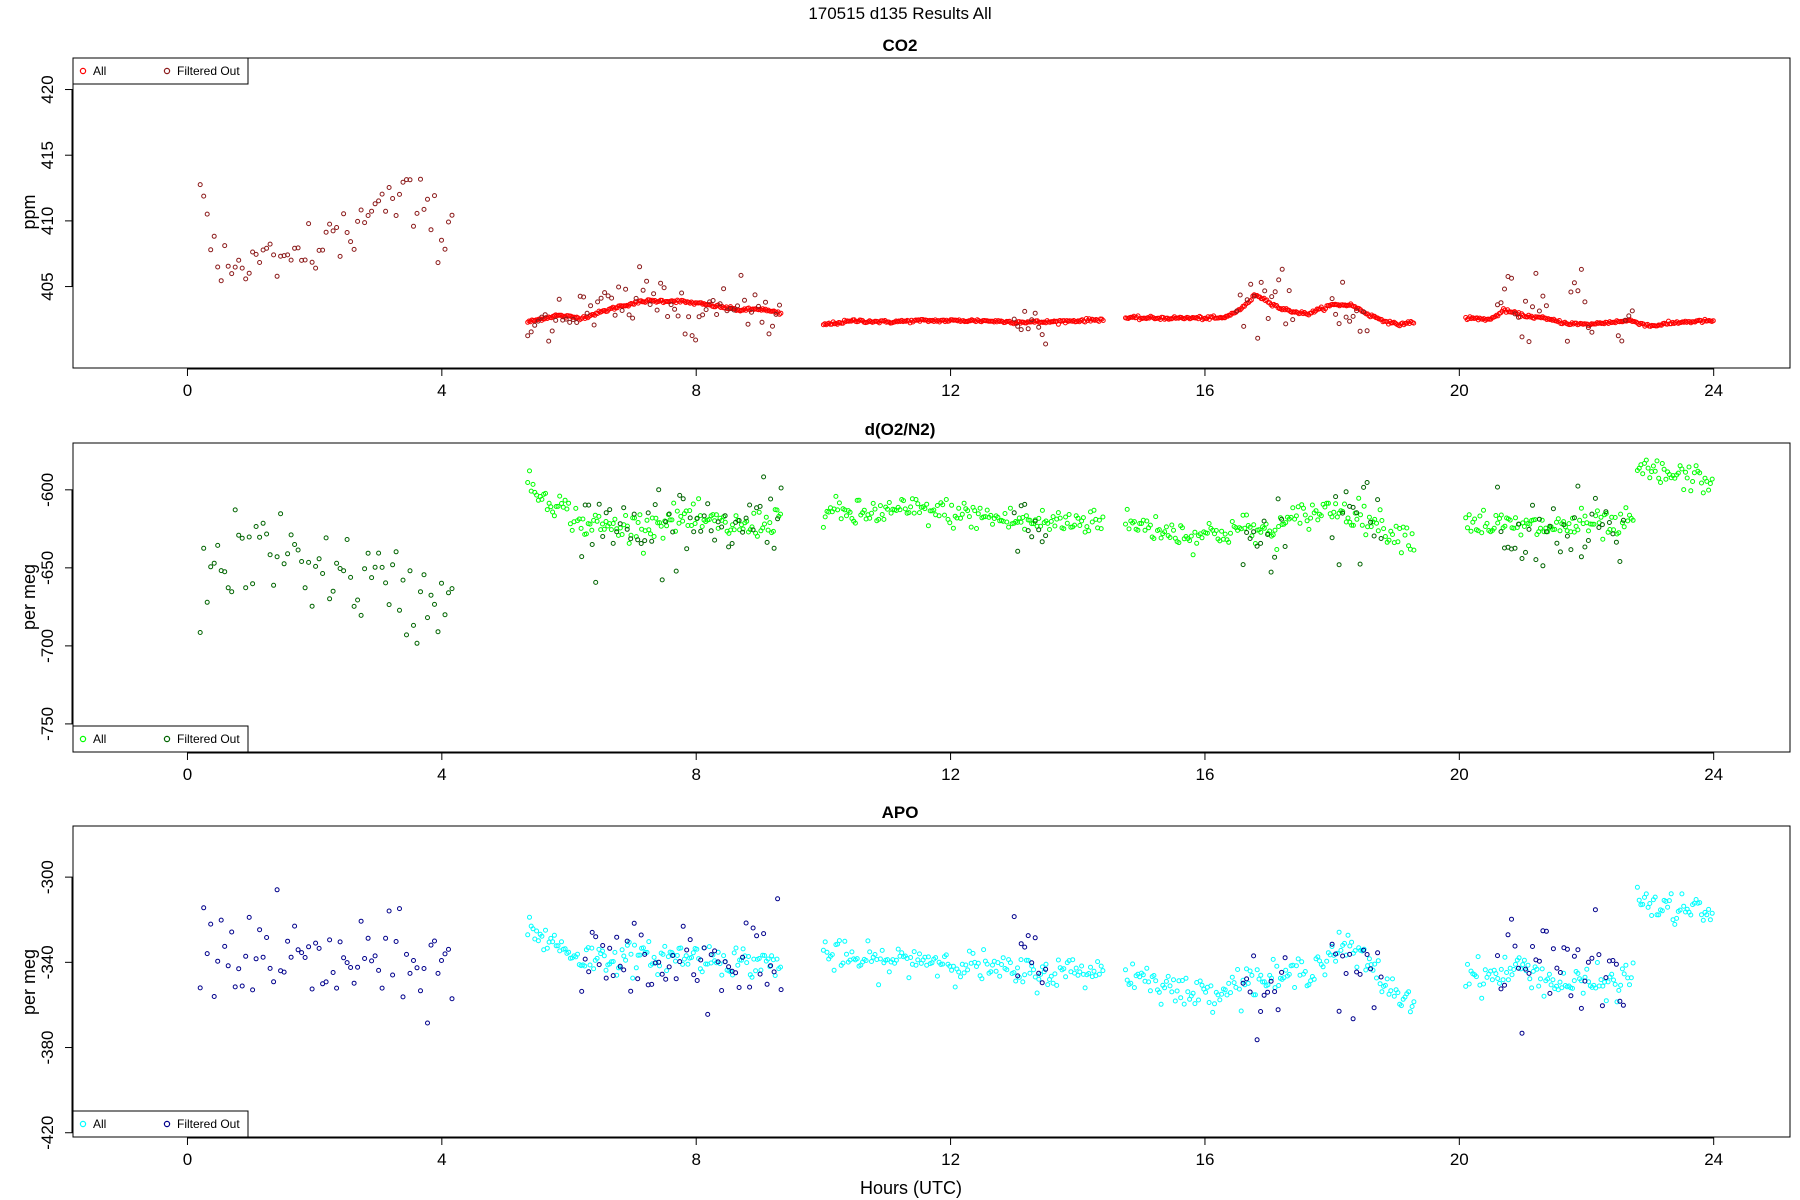  What do you see at coordinates (441, 1159) in the screenshot?
I see `x-tick-label: 4` at bounding box center [441, 1159].